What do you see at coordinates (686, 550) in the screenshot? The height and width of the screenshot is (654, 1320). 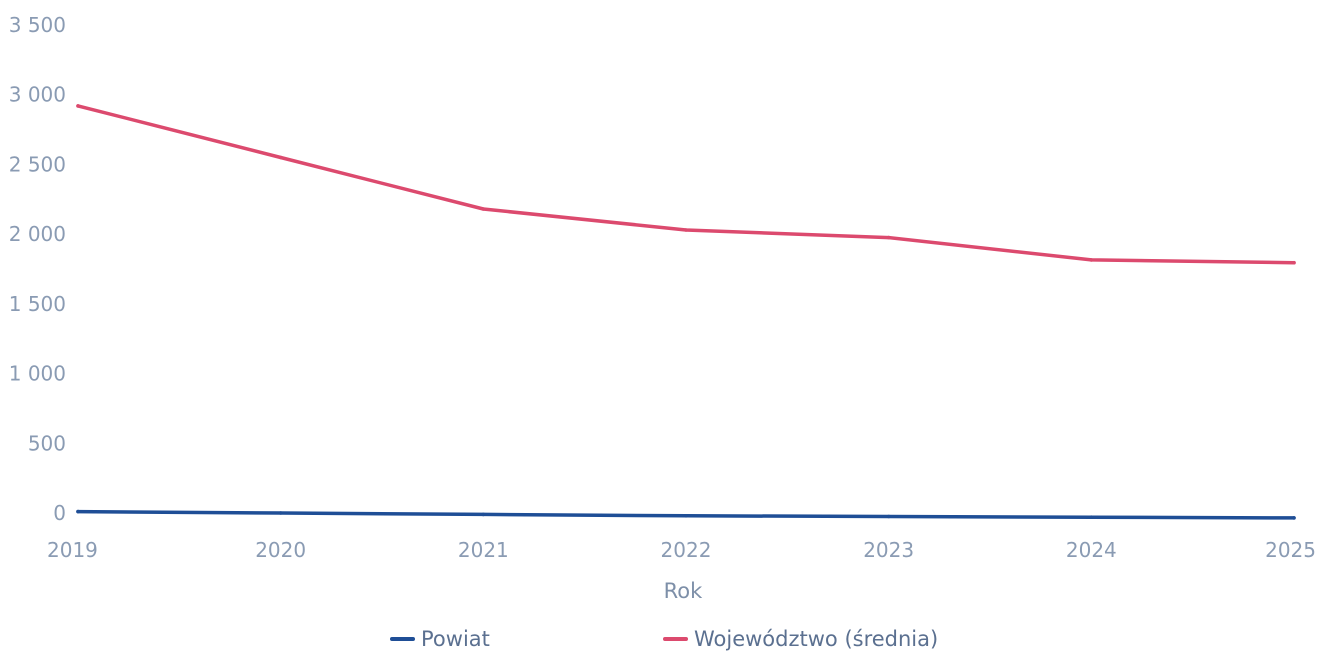 I see `x-tick-label: 2022` at bounding box center [686, 550].